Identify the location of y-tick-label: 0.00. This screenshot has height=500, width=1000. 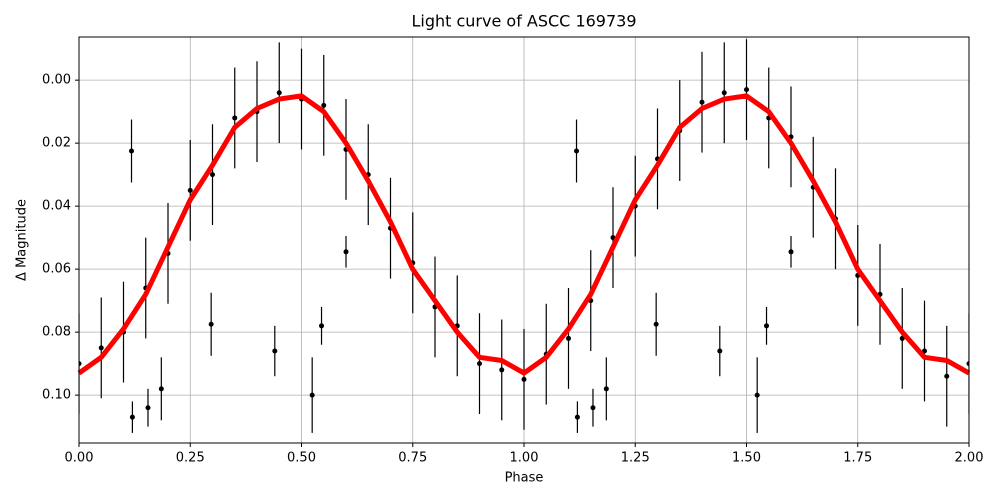
(56, 80).